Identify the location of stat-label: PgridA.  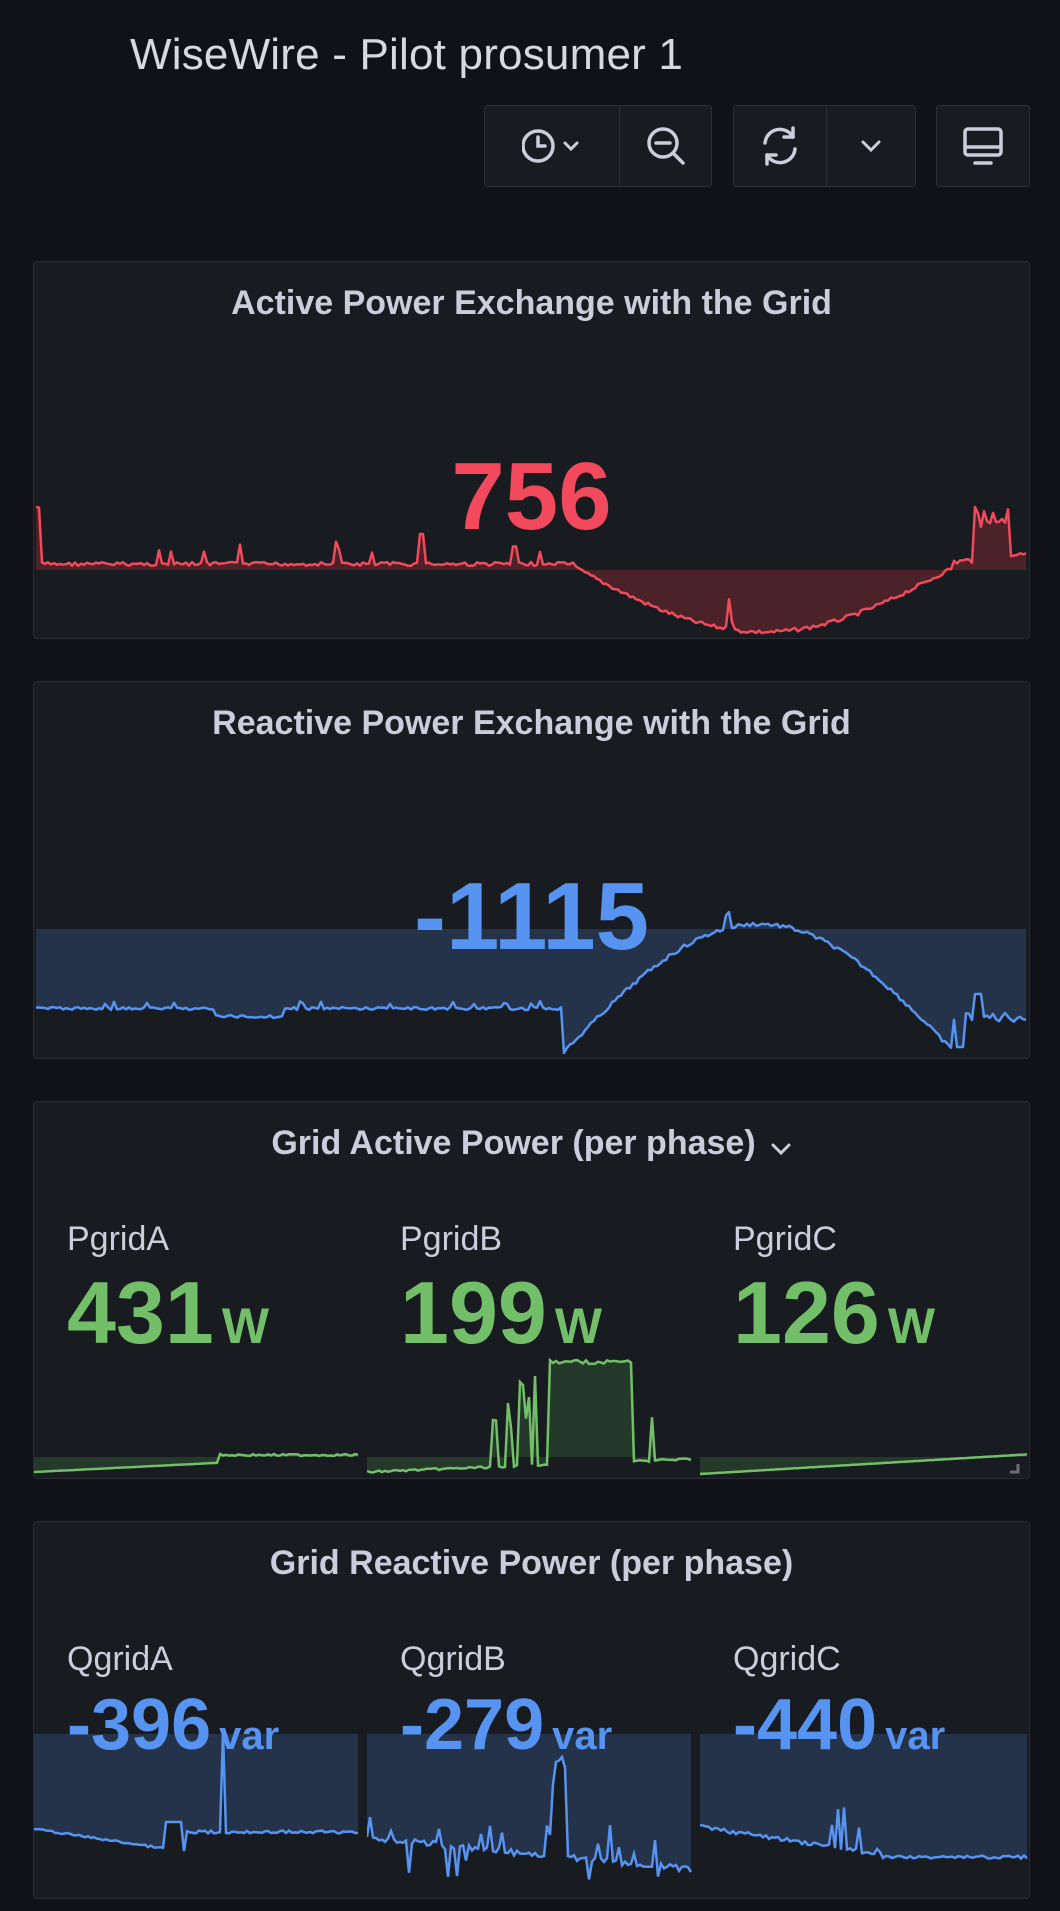
(118, 1239).